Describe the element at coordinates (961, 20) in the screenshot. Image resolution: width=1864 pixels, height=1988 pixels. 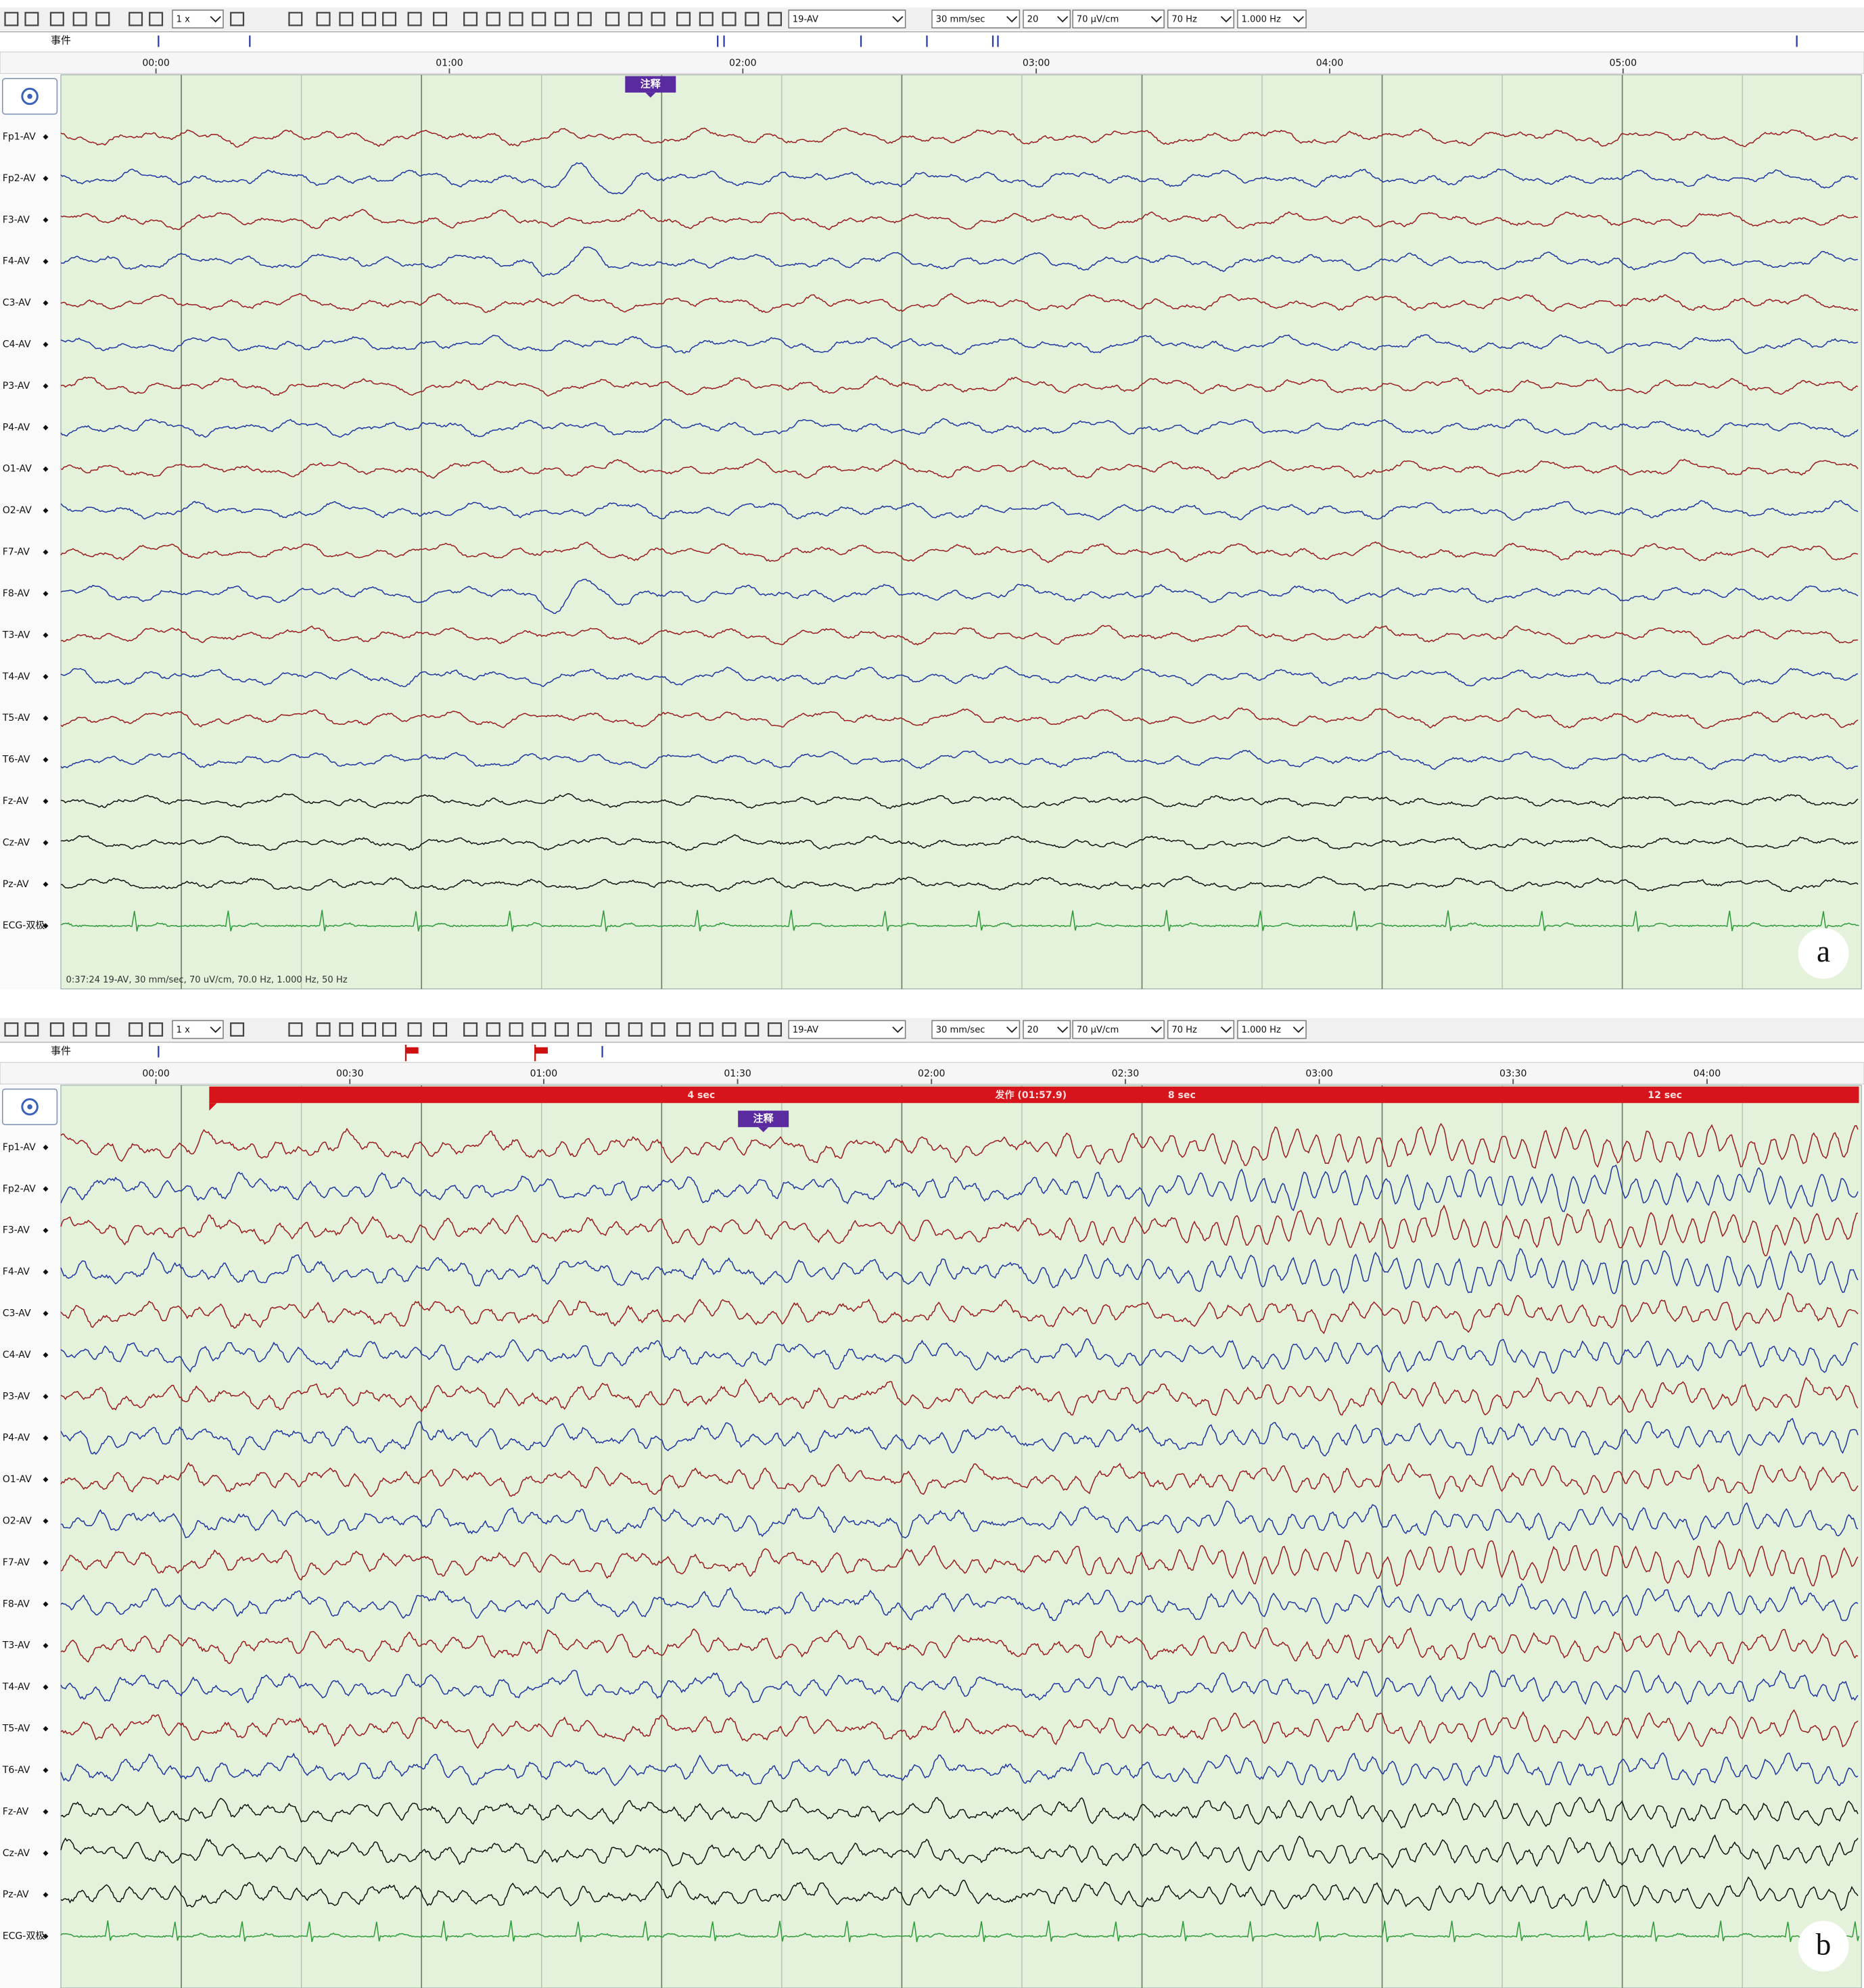
I see `dropdown-value: 30 mm/sec` at that location.